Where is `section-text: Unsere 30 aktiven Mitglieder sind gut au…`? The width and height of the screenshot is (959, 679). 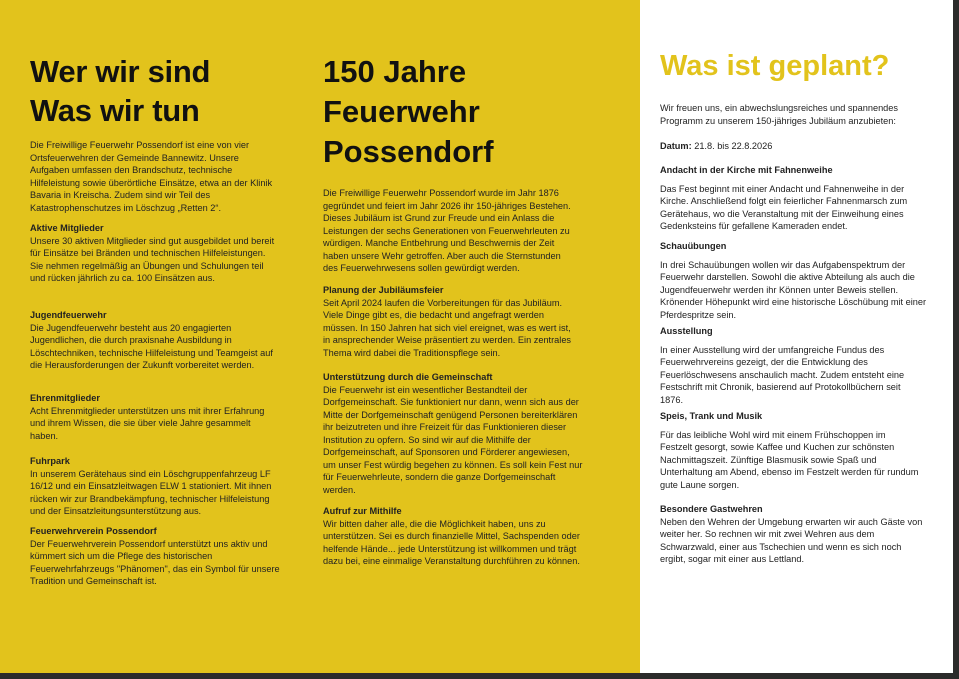 section-text: Unsere 30 aktiven Mitglieder sind gut au… is located at coordinates (152, 259).